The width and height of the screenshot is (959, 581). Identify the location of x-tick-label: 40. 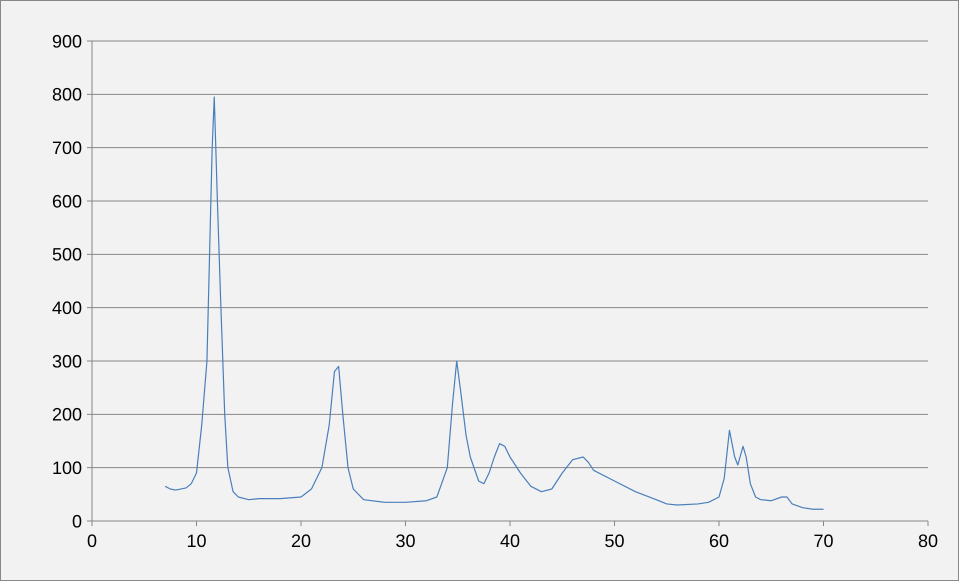
(510, 541).